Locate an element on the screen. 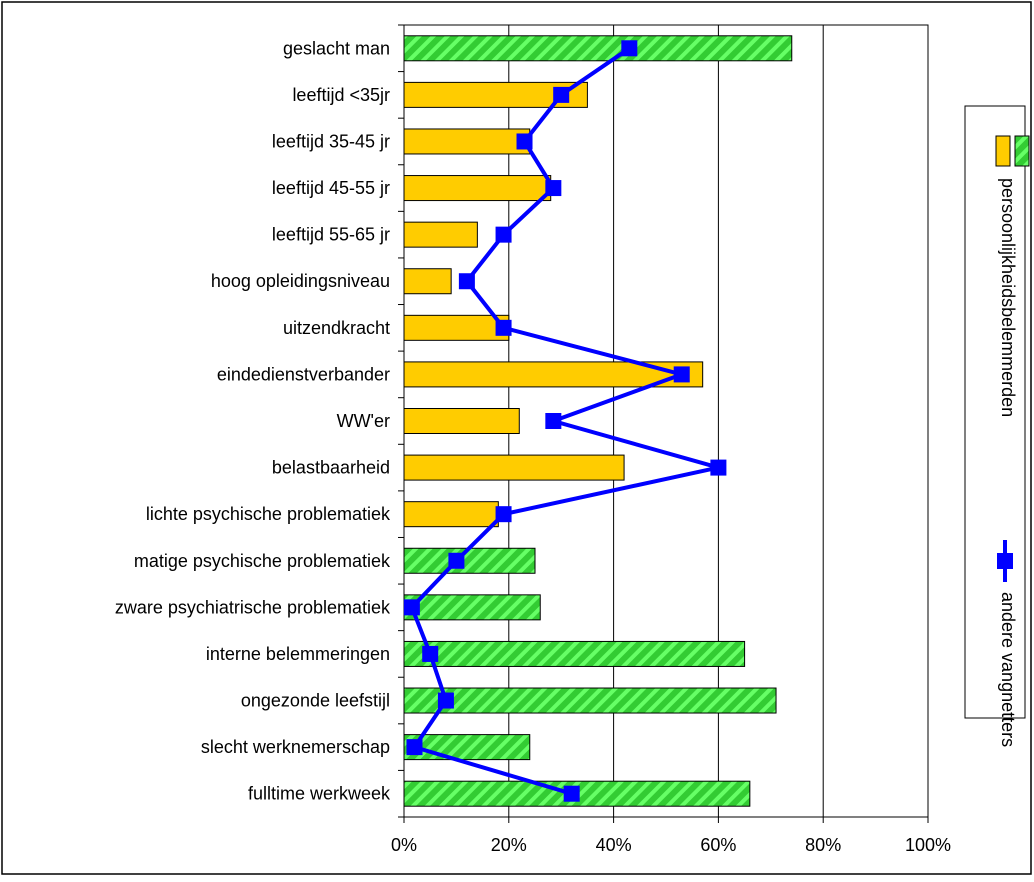  x-tick-label: 100% is located at coordinates (928, 845).